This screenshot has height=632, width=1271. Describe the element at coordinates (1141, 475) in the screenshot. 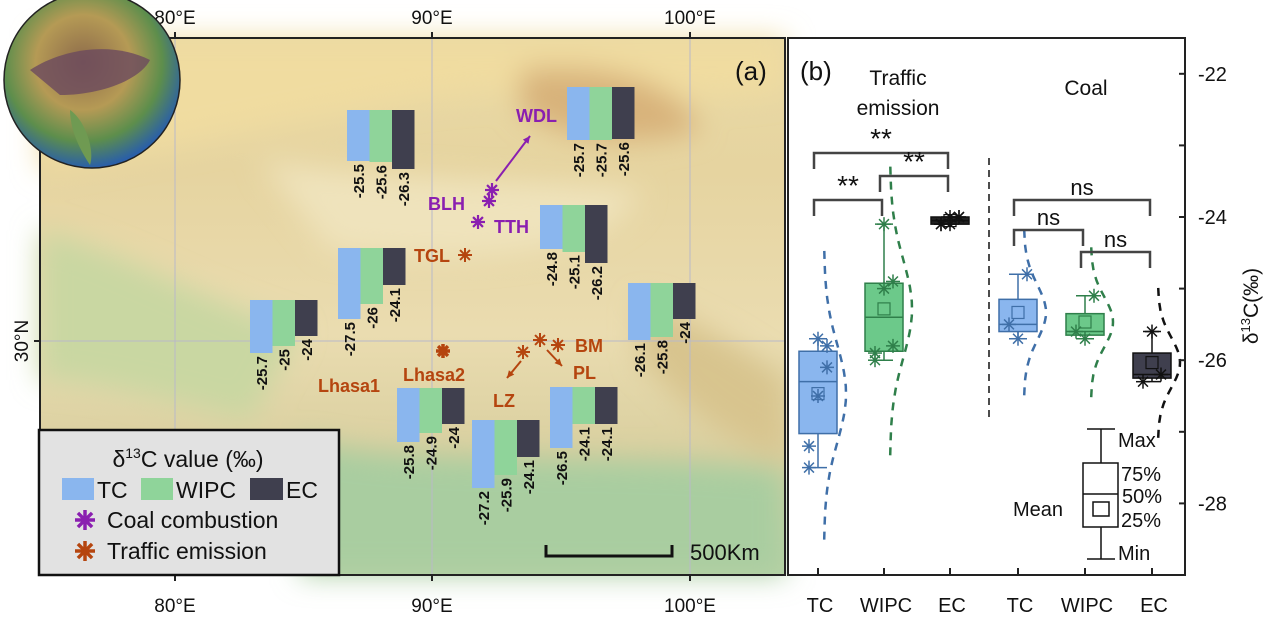

I see `key-q3: 75%` at that location.